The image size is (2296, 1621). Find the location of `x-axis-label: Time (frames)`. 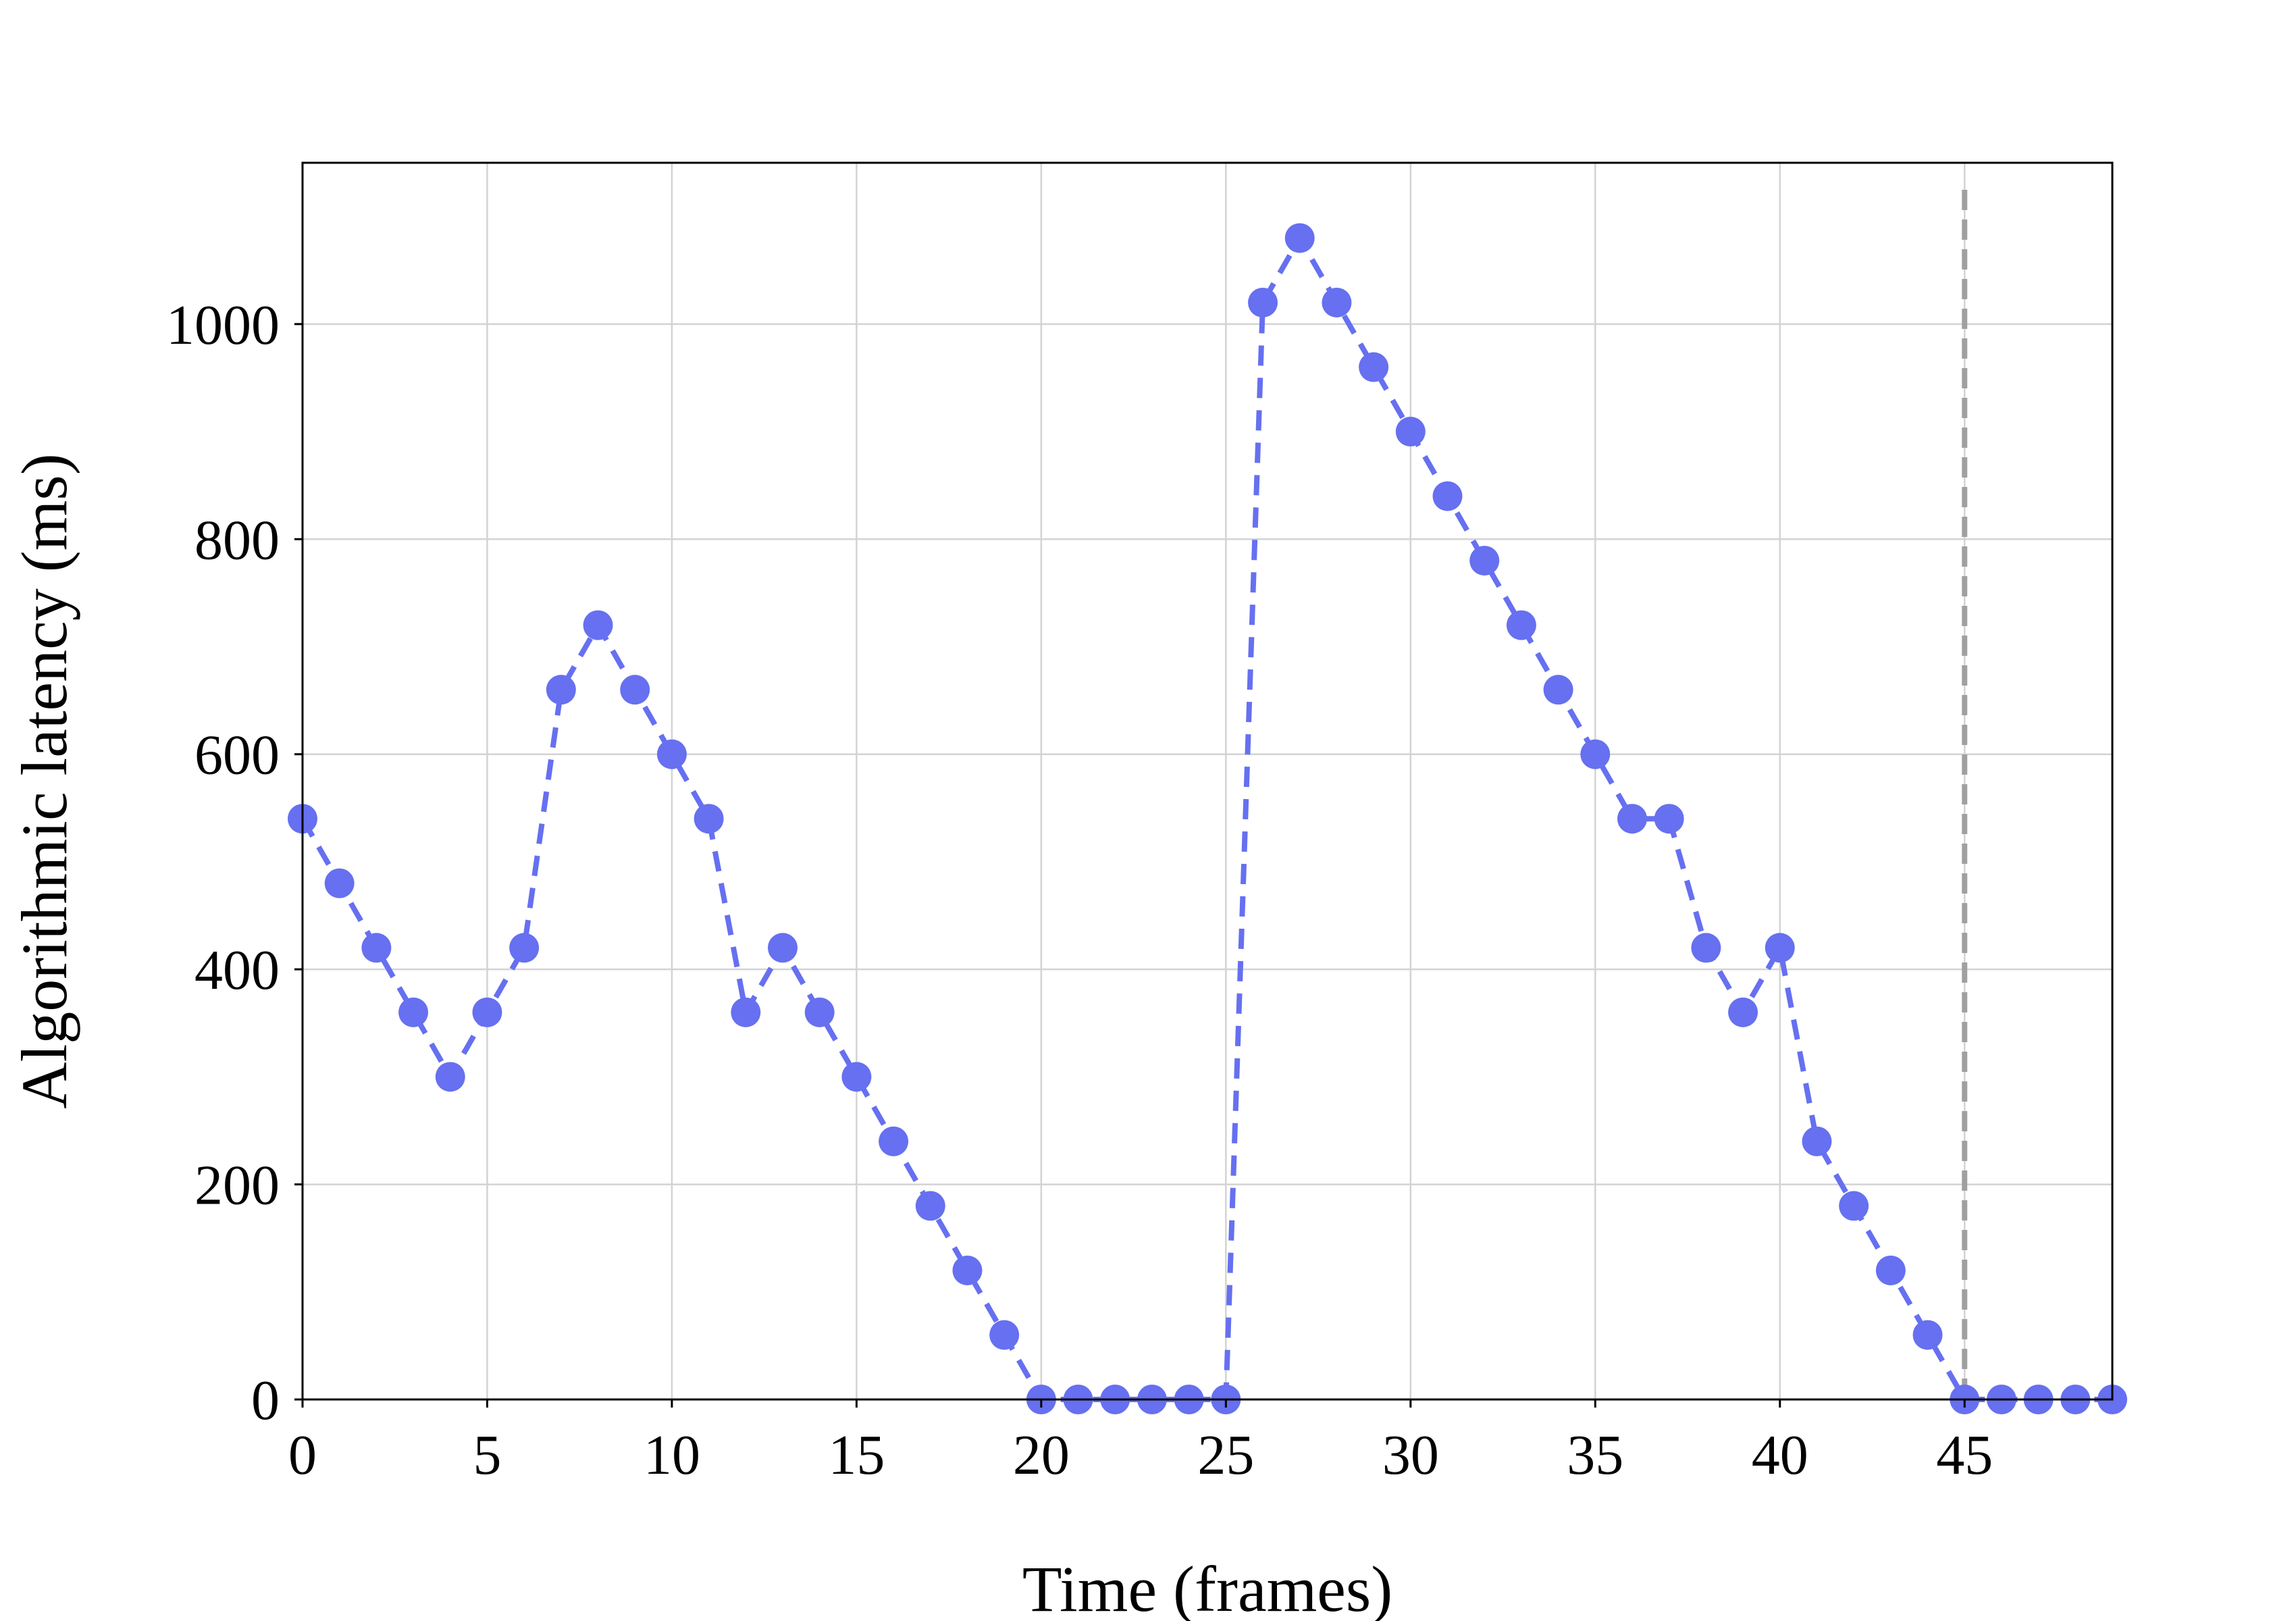

x-axis-label: Time (frames) is located at coordinates (1207, 1587).